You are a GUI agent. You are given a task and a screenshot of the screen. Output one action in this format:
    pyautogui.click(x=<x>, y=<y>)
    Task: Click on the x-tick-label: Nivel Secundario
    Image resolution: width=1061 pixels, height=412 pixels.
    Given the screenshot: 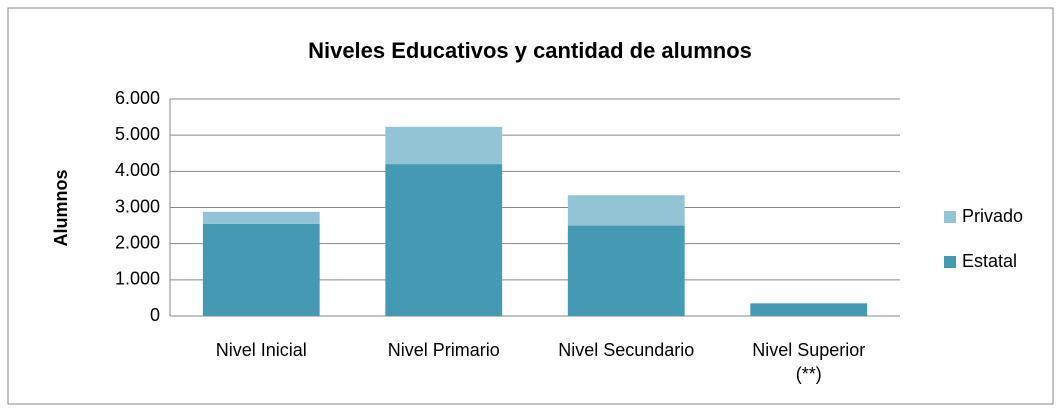 What is the action you would take?
    pyautogui.click(x=626, y=350)
    